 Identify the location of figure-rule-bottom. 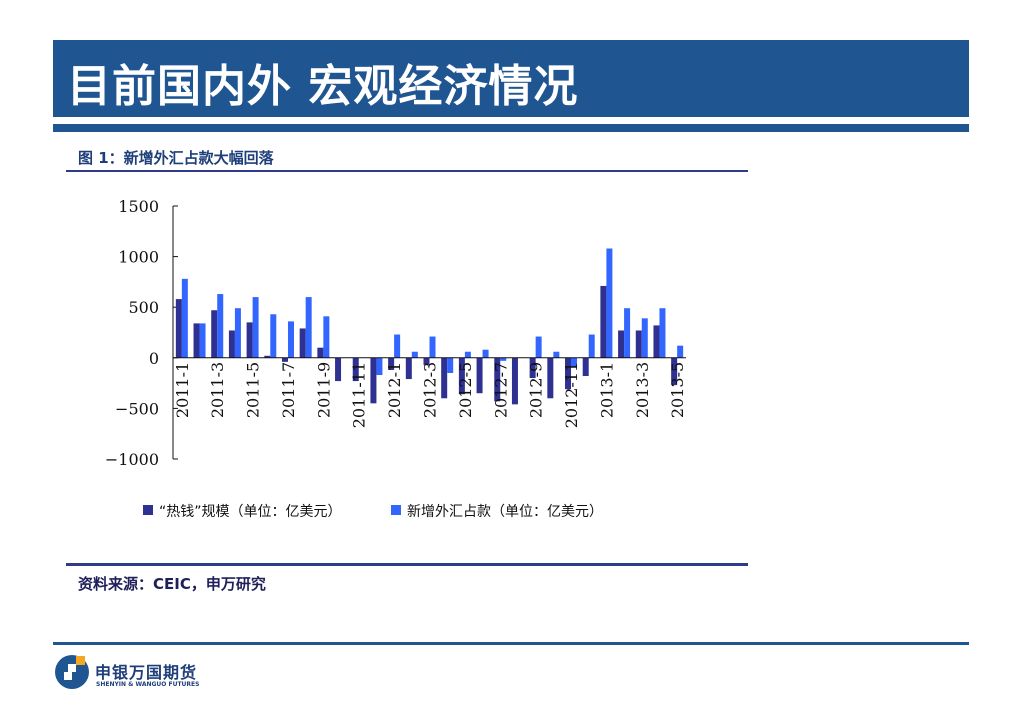
(407, 564).